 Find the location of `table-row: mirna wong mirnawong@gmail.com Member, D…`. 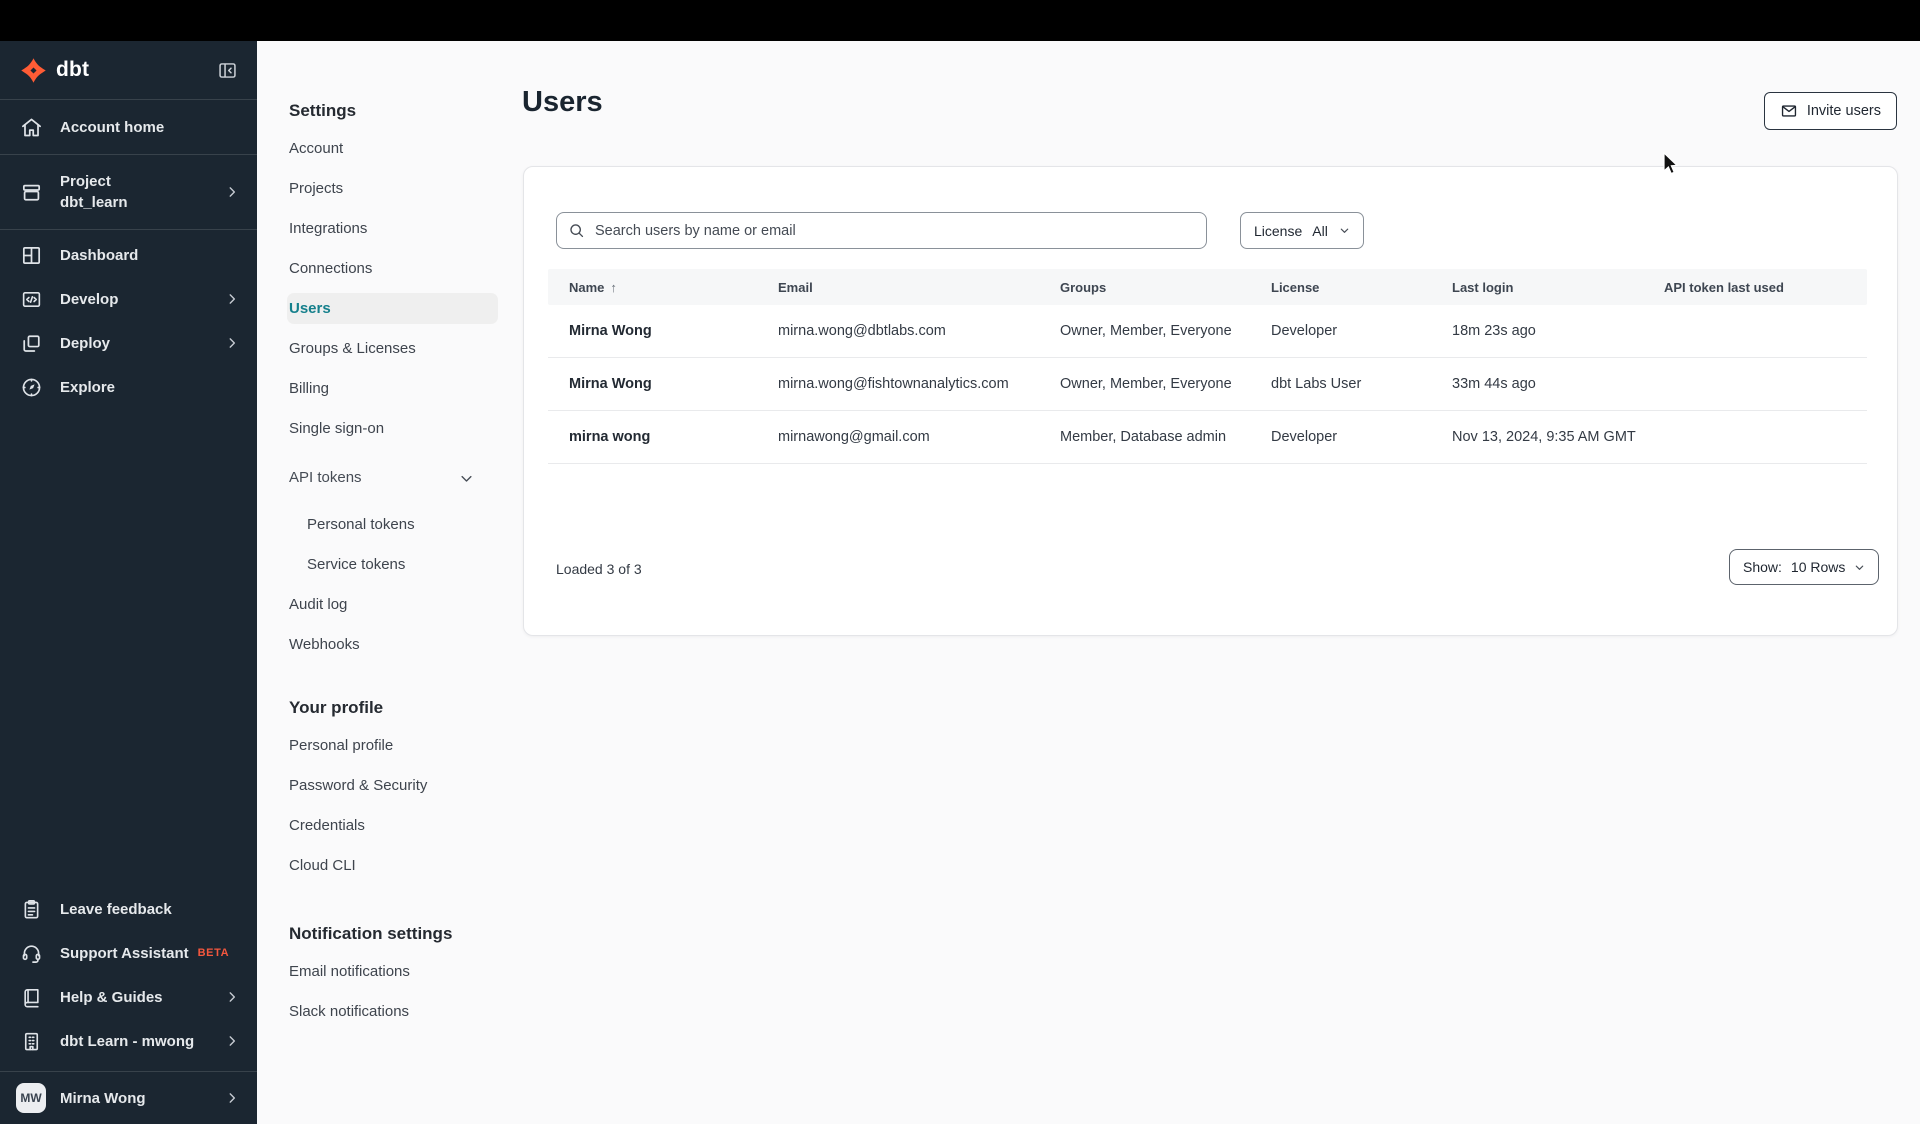

table-row: mirna wong mirnawong@gmail.com Member, D… is located at coordinates (1207, 437).